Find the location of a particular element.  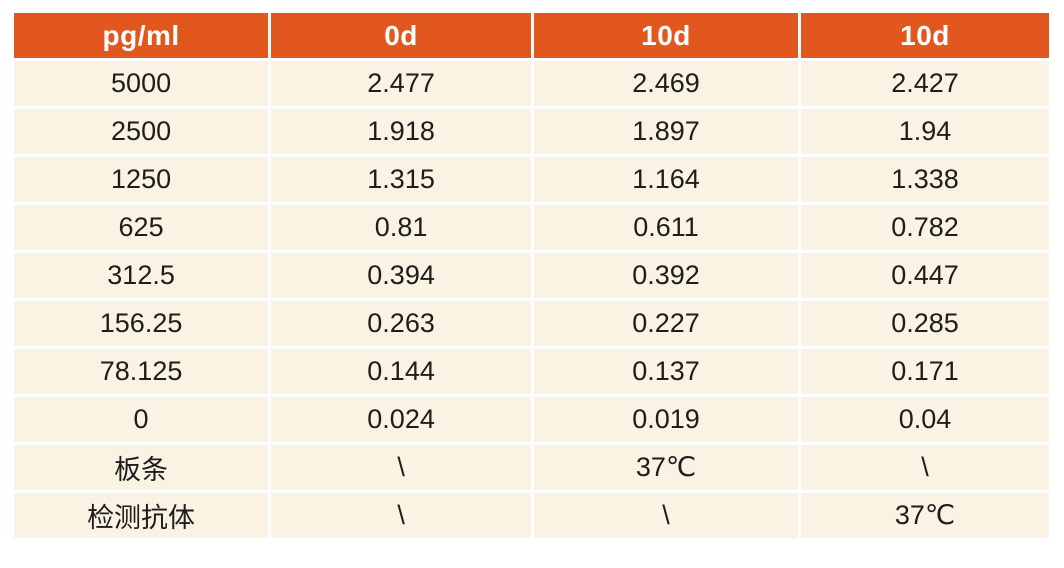

table-row: 78.125 0.144 0.137 0.171 is located at coordinates (531, 372).